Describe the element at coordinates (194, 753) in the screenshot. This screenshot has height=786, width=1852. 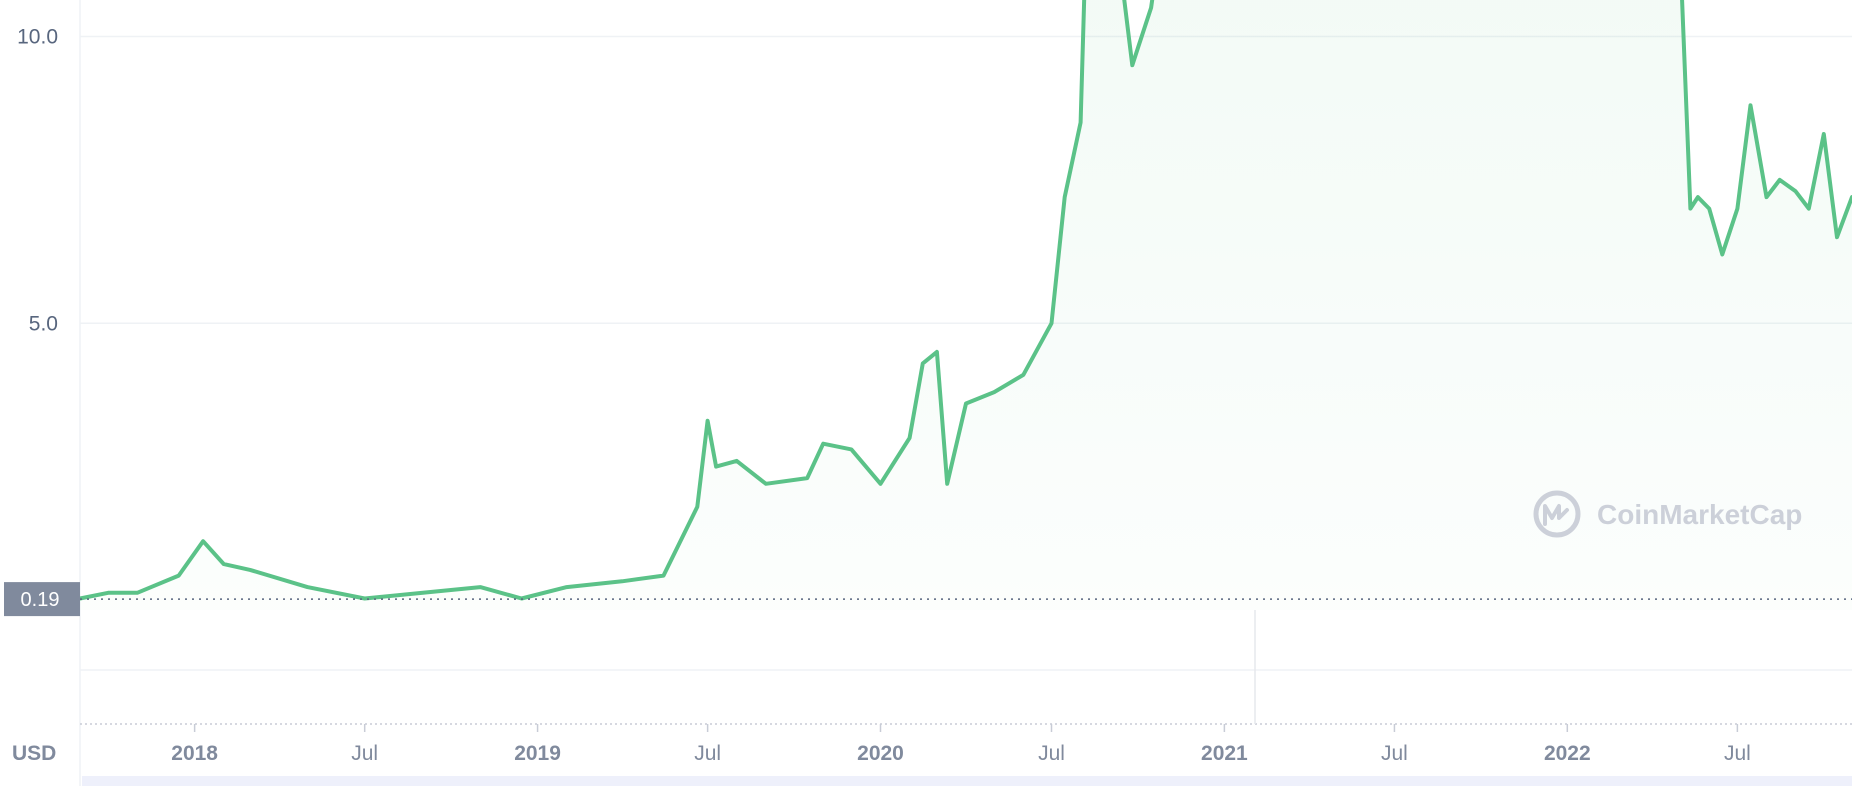
I see `x-tick-label: 2018` at that location.